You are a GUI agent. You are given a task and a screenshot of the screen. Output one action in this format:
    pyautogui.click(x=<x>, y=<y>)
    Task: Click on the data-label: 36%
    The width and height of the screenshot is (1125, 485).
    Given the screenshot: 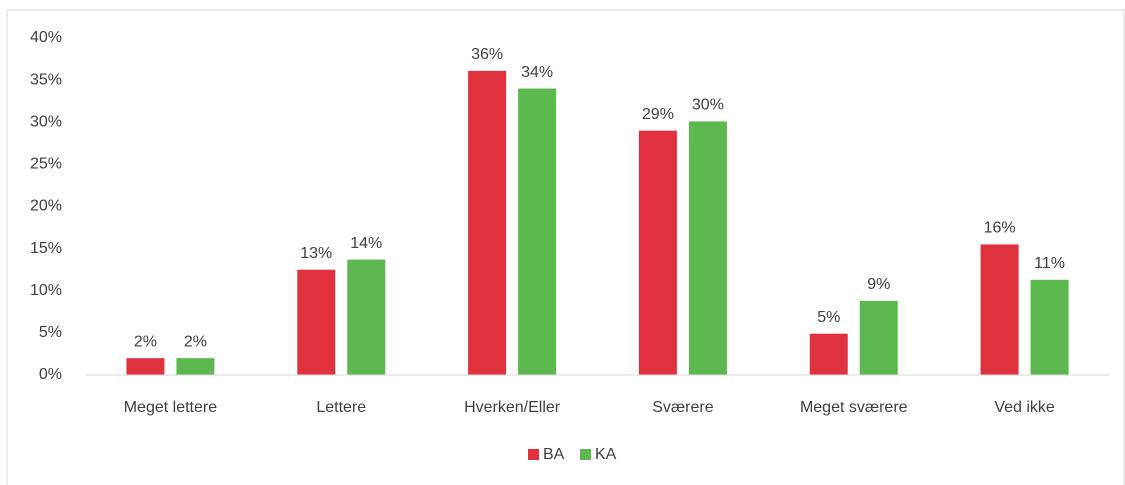 What is the action you would take?
    pyautogui.click(x=487, y=54)
    